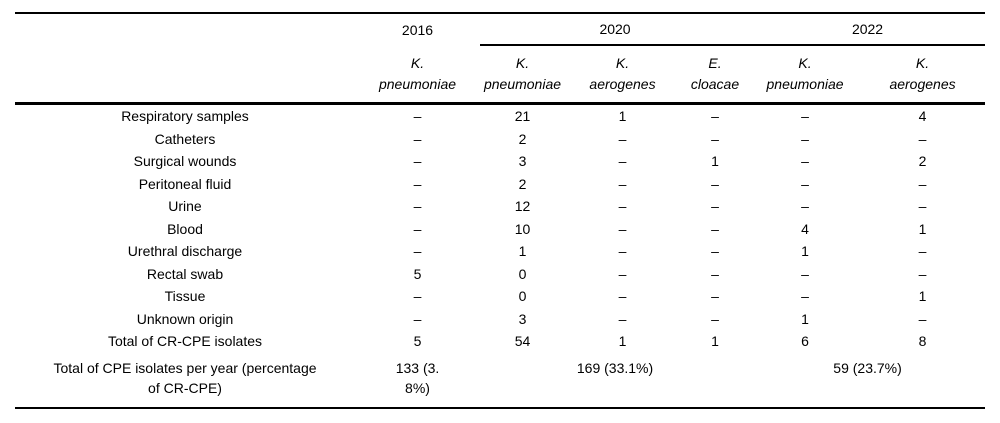 This screenshot has width=1000, height=423. I want to click on cell-value: 10, so click(522, 228).